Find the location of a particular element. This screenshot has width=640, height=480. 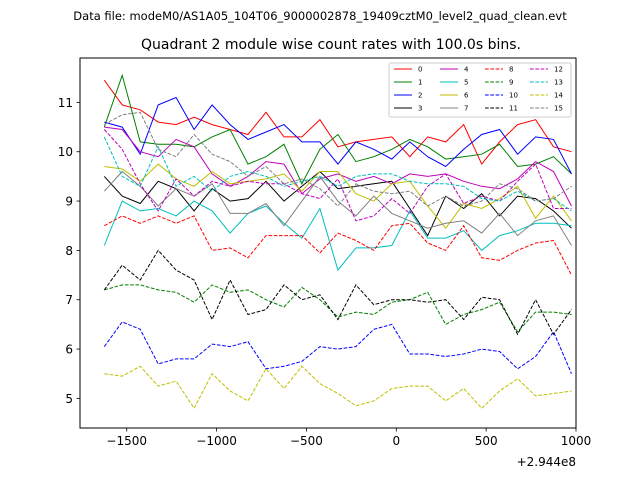

legend-label-9: 9 is located at coordinates (511, 83).